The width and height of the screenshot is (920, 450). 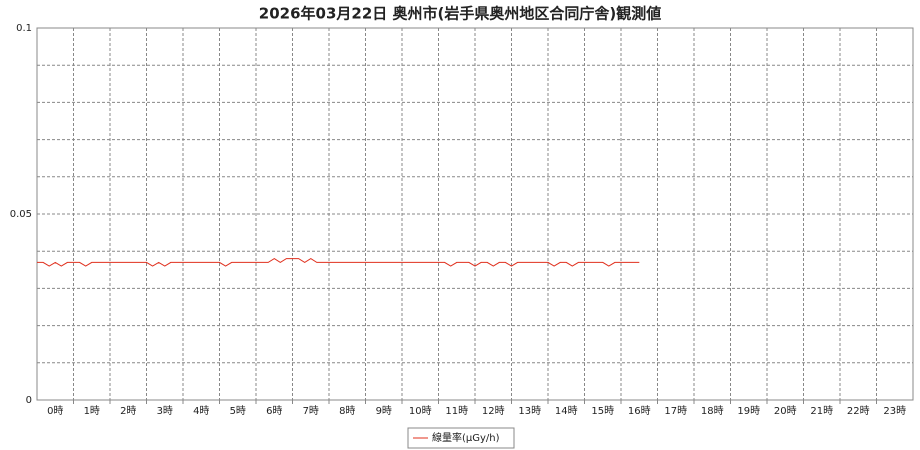 I want to click on x-tick-label: 12時, so click(x=493, y=411).